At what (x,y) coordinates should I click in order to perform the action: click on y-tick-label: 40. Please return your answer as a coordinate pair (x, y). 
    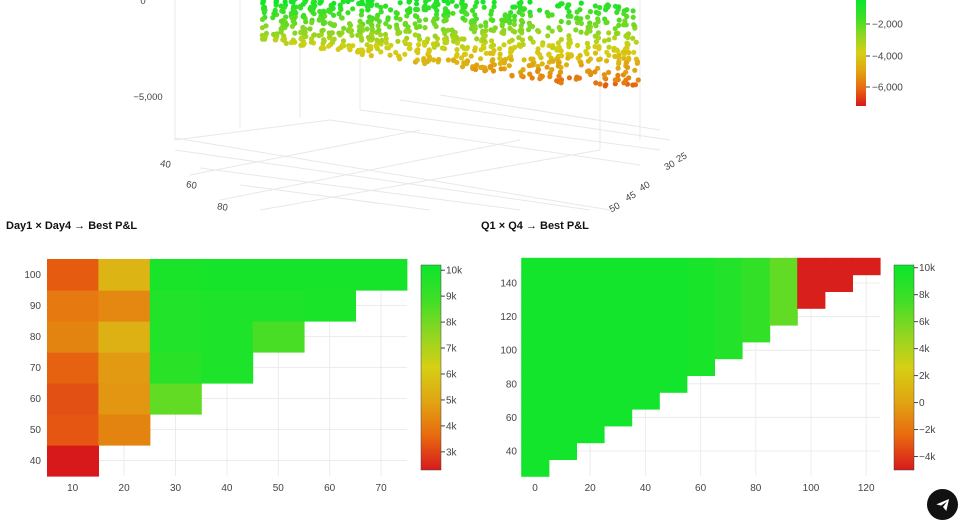
    Looking at the image, I should click on (36, 461).